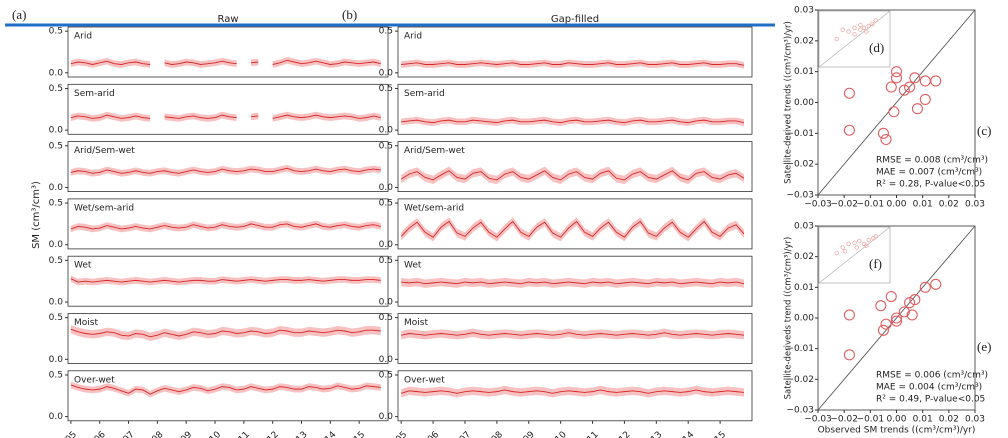 The width and height of the screenshot is (1008, 438). I want to click on y-tick-label: 0.02, so click(804, 257).